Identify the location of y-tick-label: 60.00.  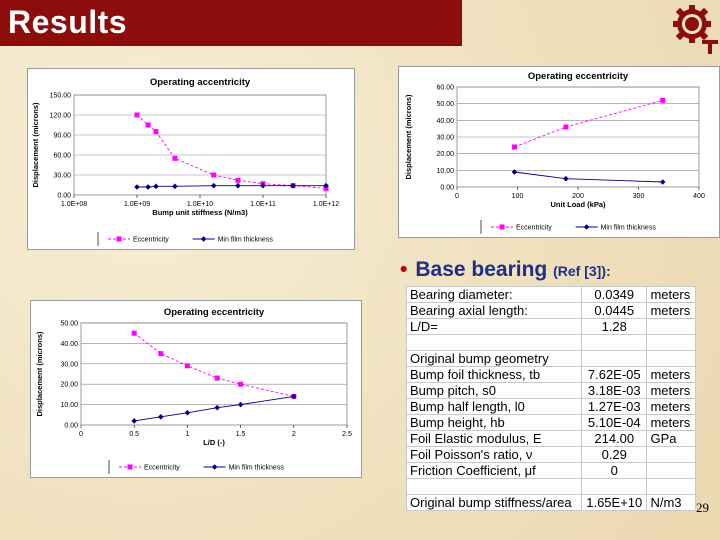
(62, 156).